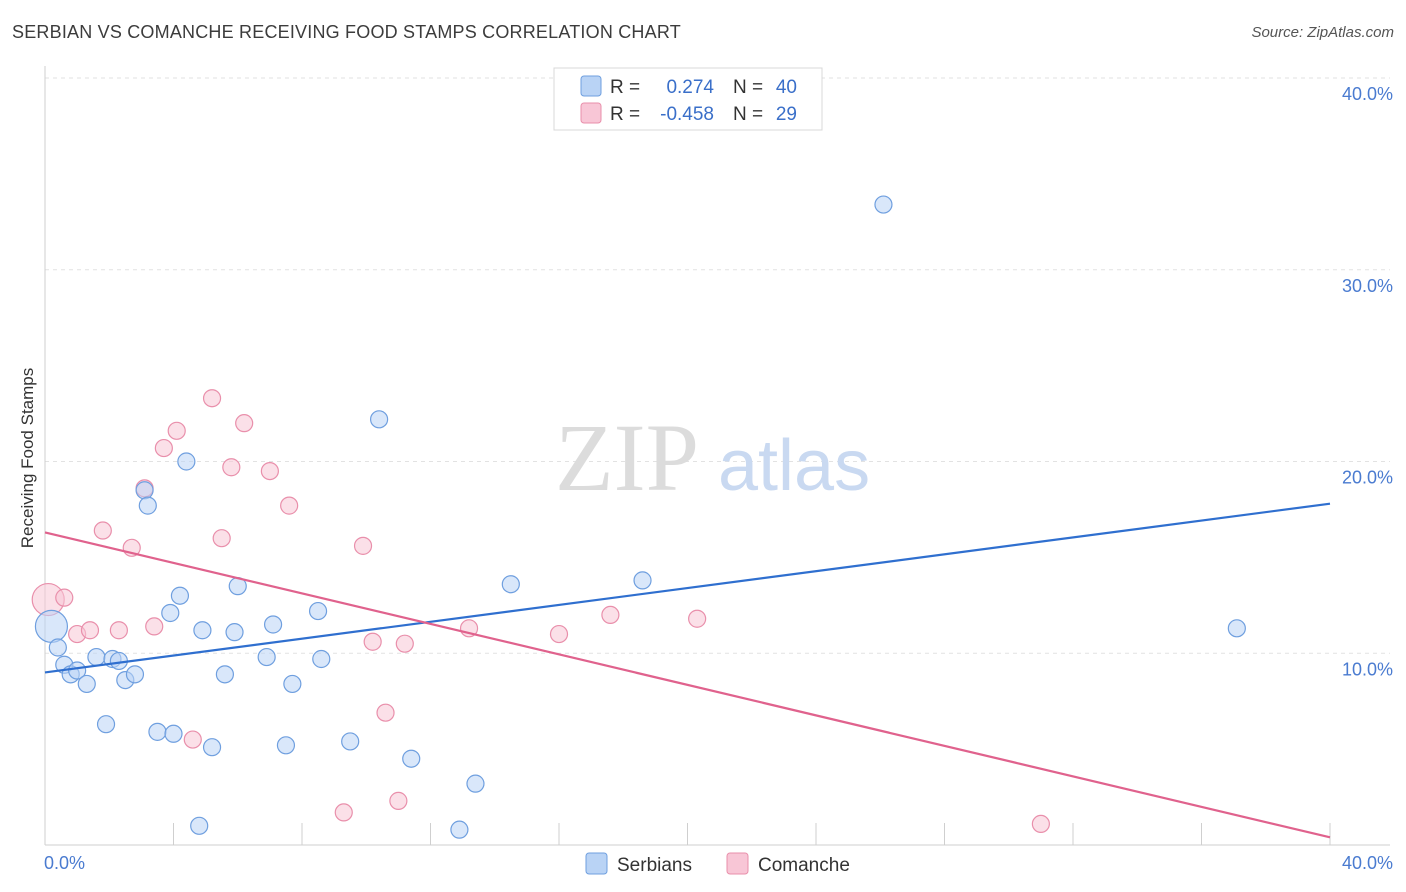 Image resolution: width=1406 pixels, height=892 pixels. Describe the element at coordinates (1367, 286) in the screenshot. I see `y-tick-label-2: 30.0%` at that location.